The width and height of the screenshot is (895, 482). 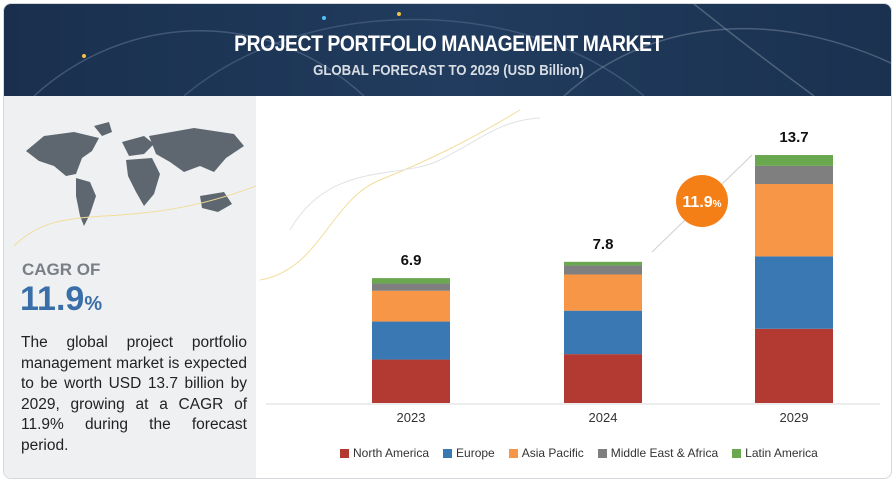 I want to click on chart-subtitle: GLOBAL FORECAST TO 2029 (USD Billion), so click(x=448, y=70).